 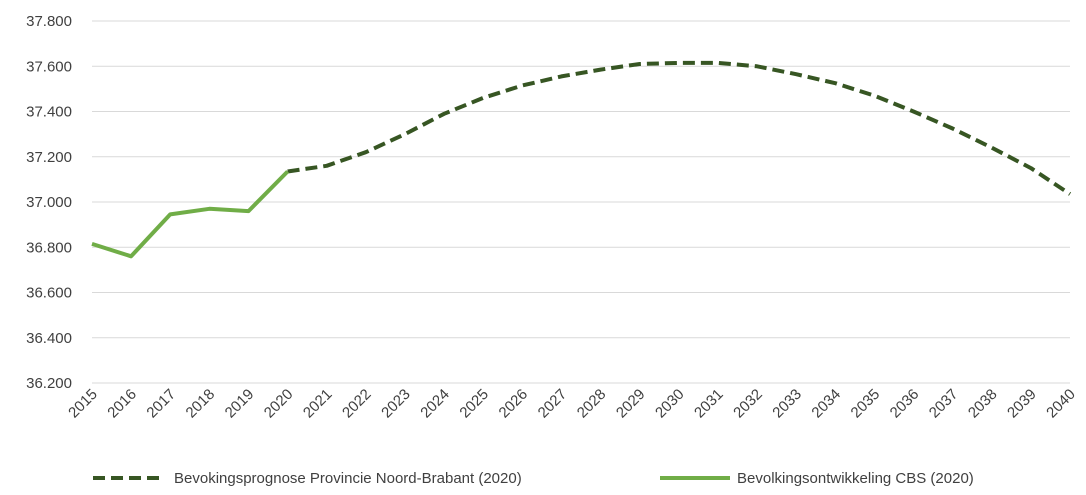 I want to click on x-tick-label: 2032, so click(x=748, y=404).